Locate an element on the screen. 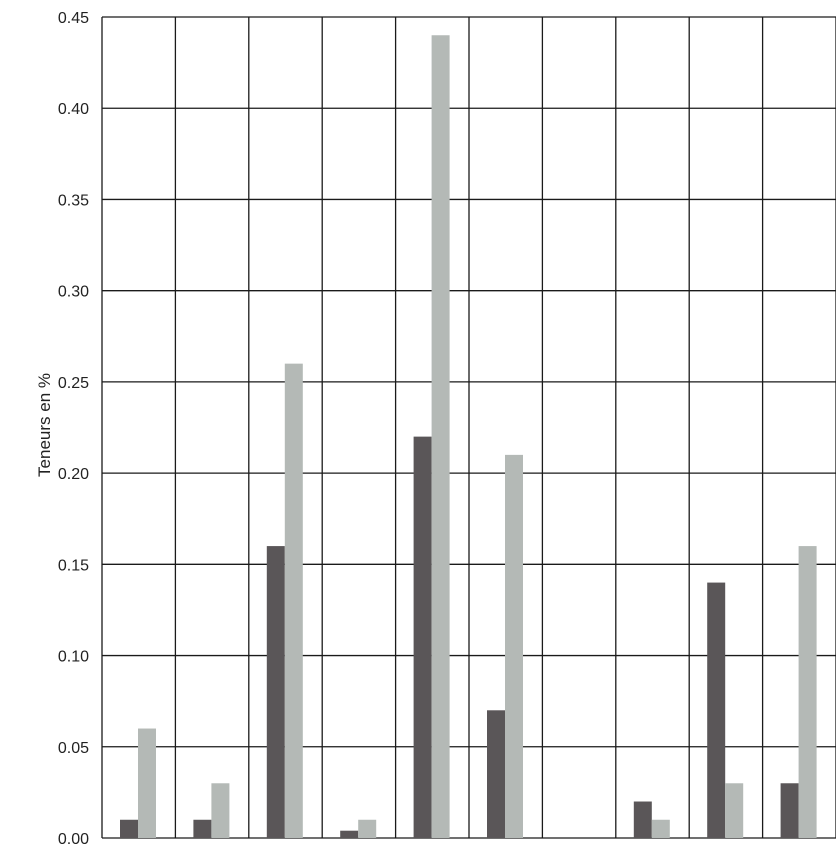 Image resolution: width=836 pixels, height=850 pixels. y-tick-label: 0.45 is located at coordinates (73, 18).